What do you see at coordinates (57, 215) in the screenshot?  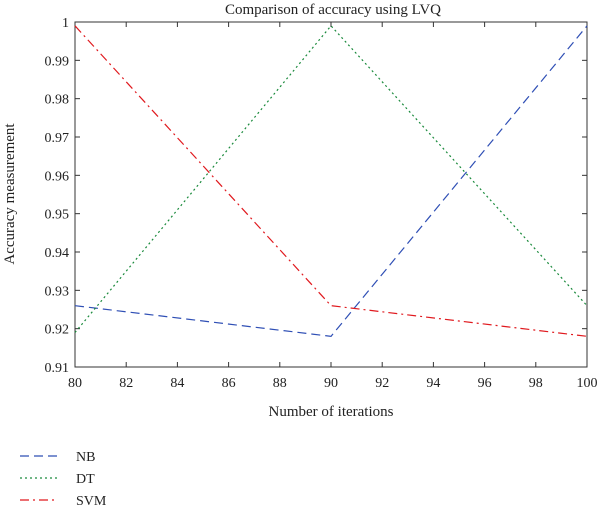 I see `y-tick-label: 0.95` at bounding box center [57, 215].